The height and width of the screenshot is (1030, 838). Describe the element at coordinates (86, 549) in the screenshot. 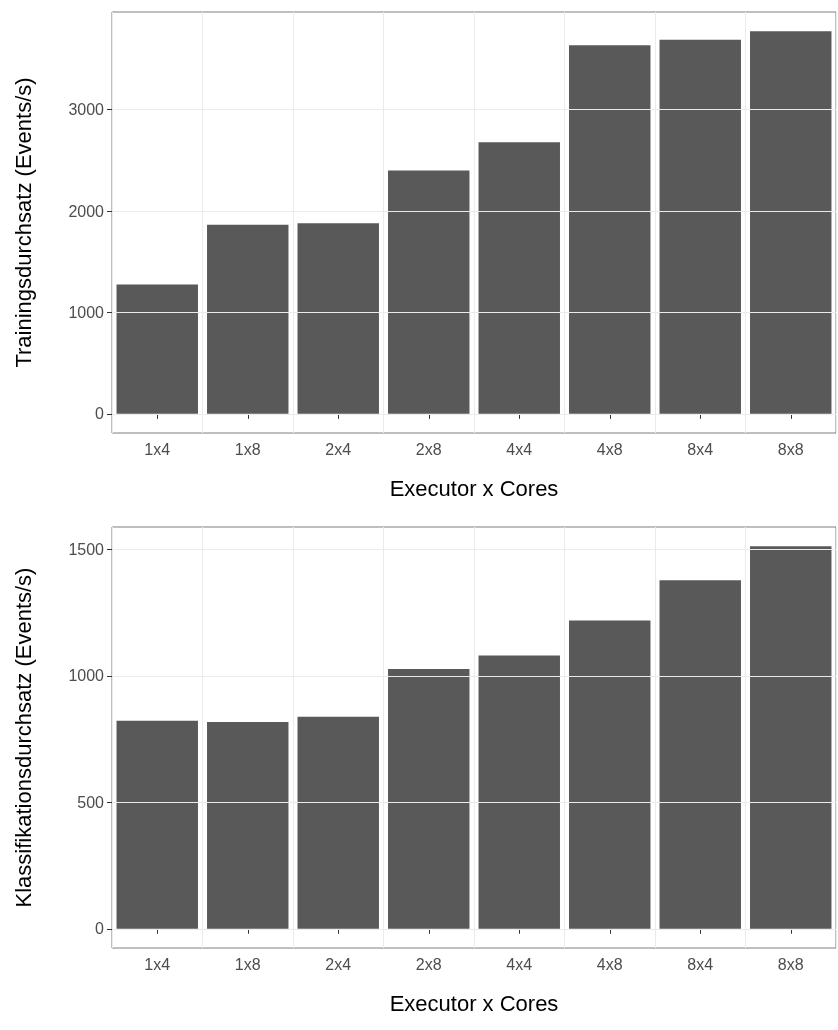

I see `y-tick-label: 1500` at that location.